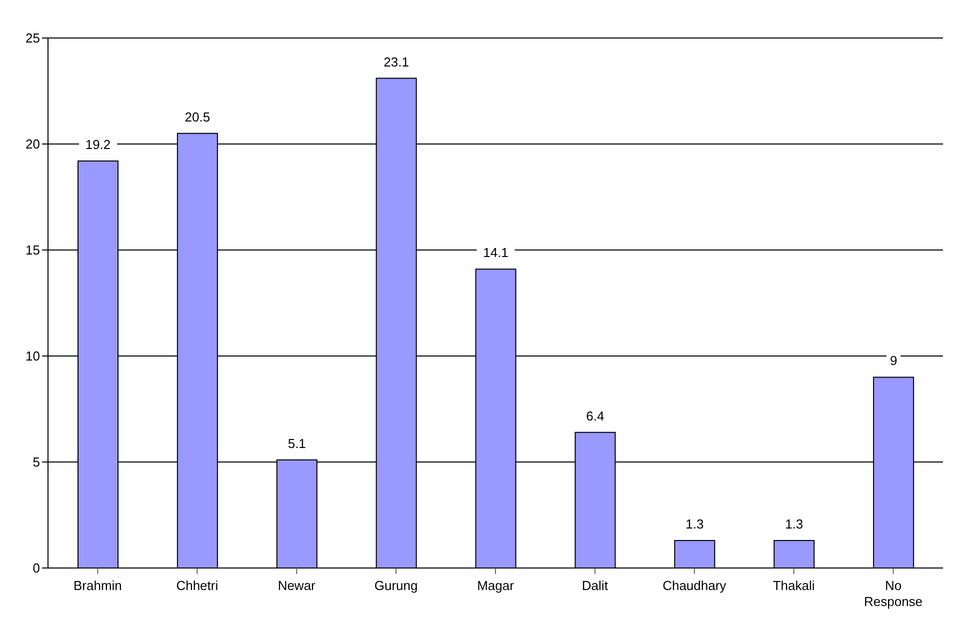 This screenshot has height=637, width=963. Describe the element at coordinates (33, 250) in the screenshot. I see `y-tick-label: 15` at that location.